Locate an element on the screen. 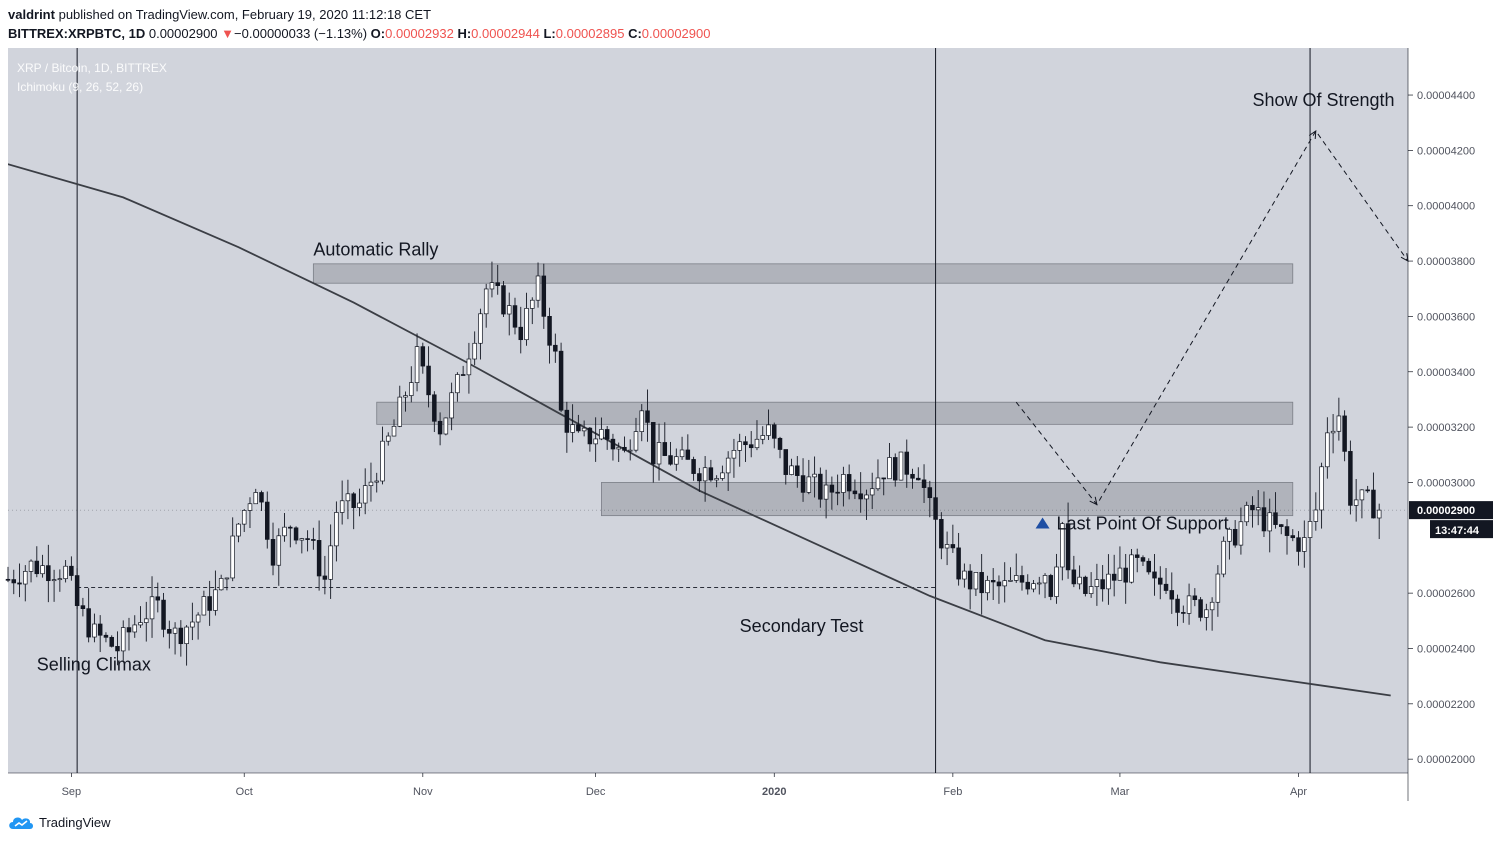  price-tick-label: 0.00003800 is located at coordinates (1446, 262).